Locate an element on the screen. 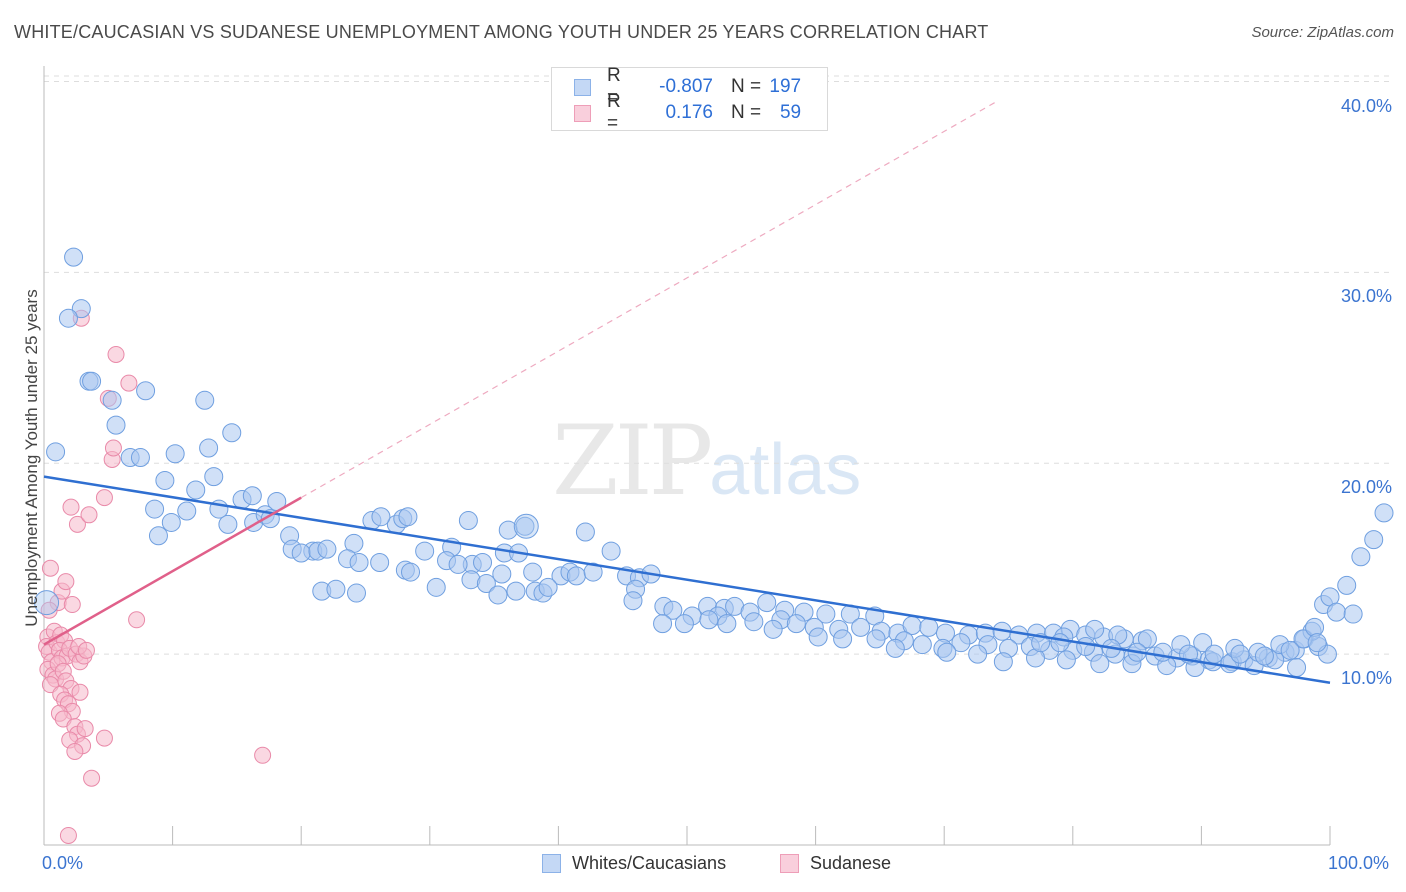 The width and height of the screenshot is (1406, 892). y-tick-label: 10.0% is located at coordinates (1366, 678).